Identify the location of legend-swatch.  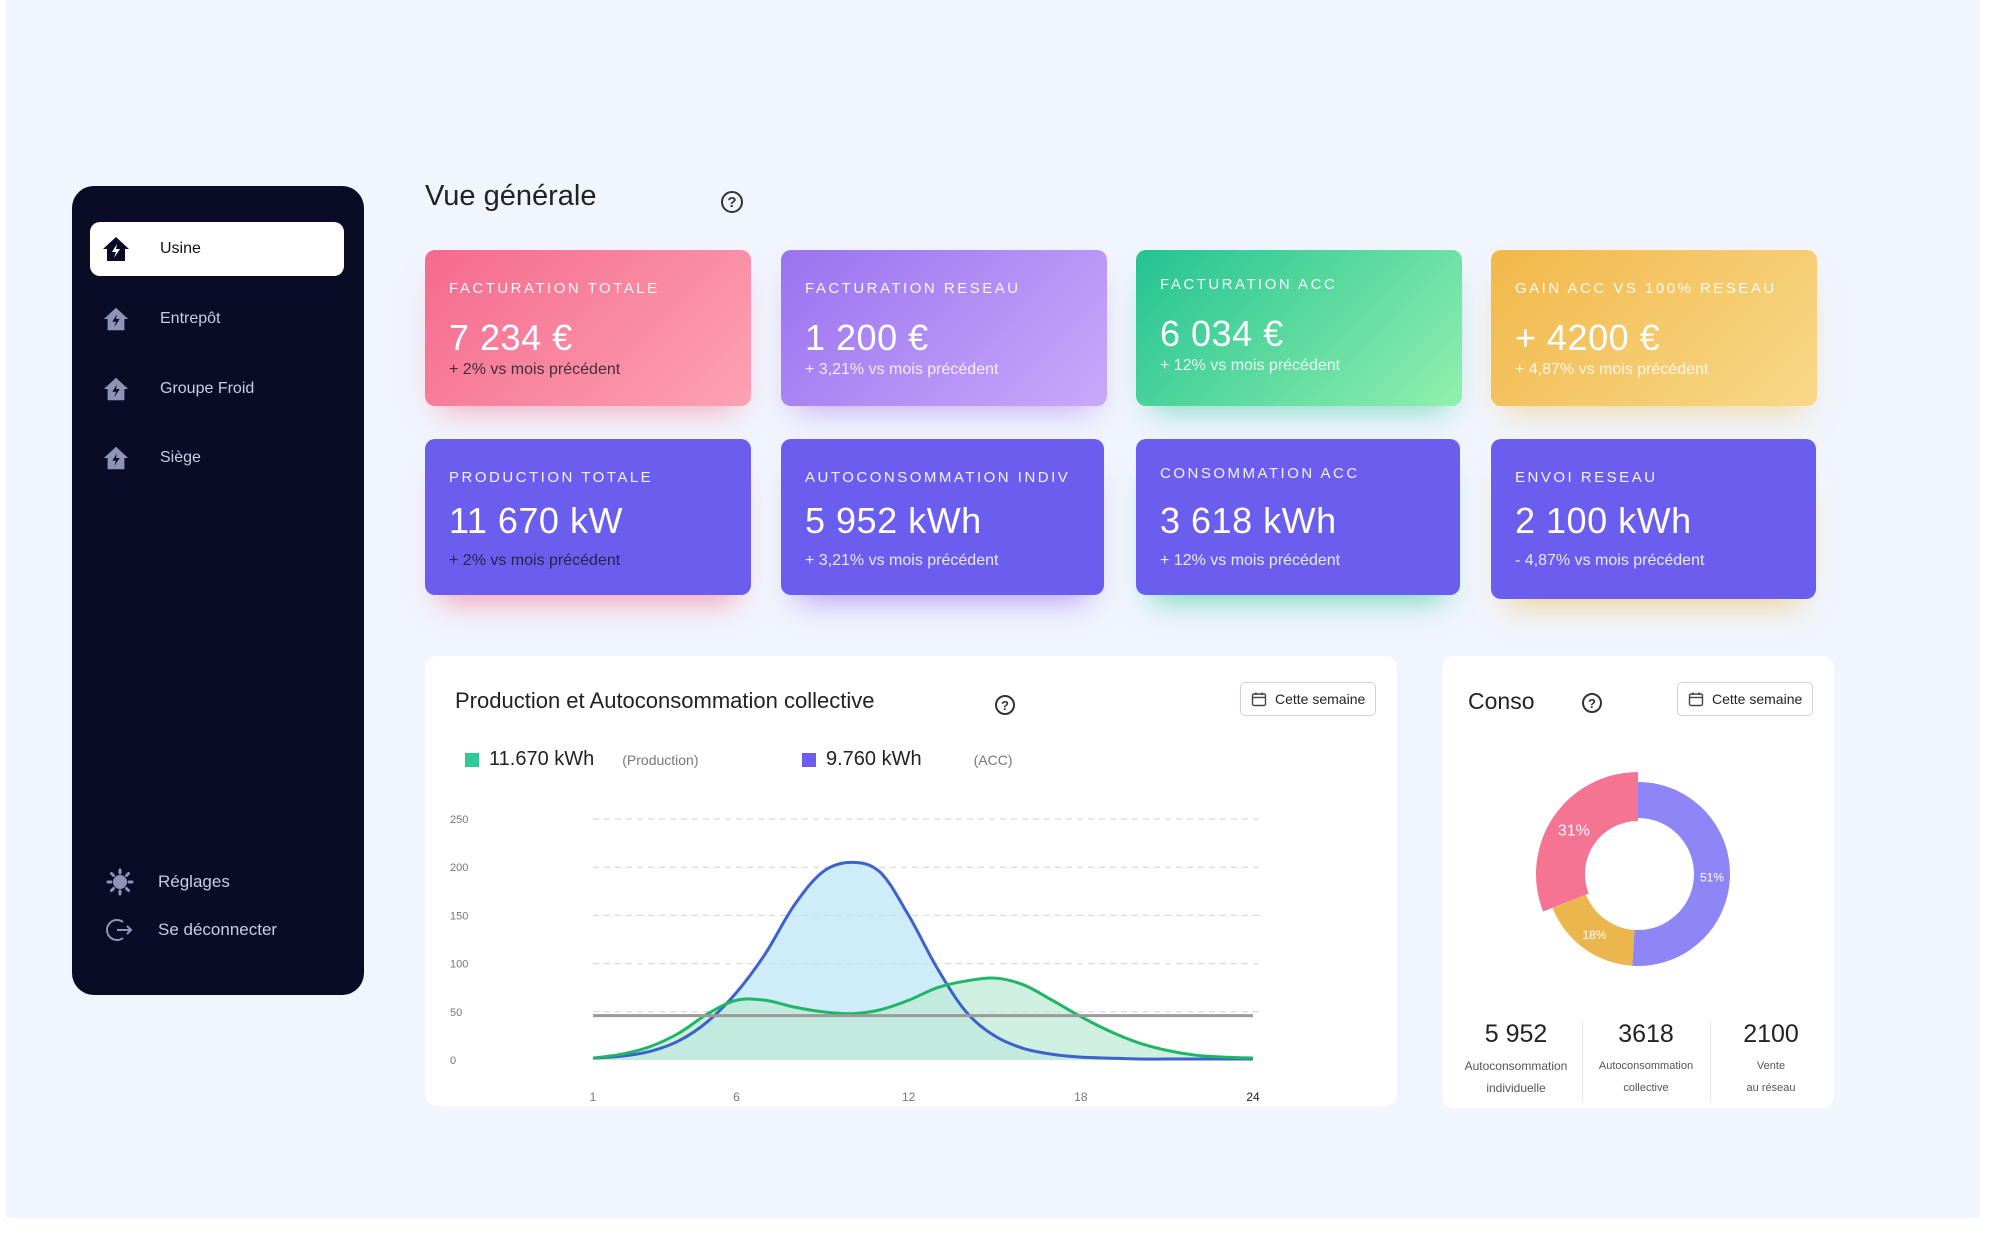
(809, 759).